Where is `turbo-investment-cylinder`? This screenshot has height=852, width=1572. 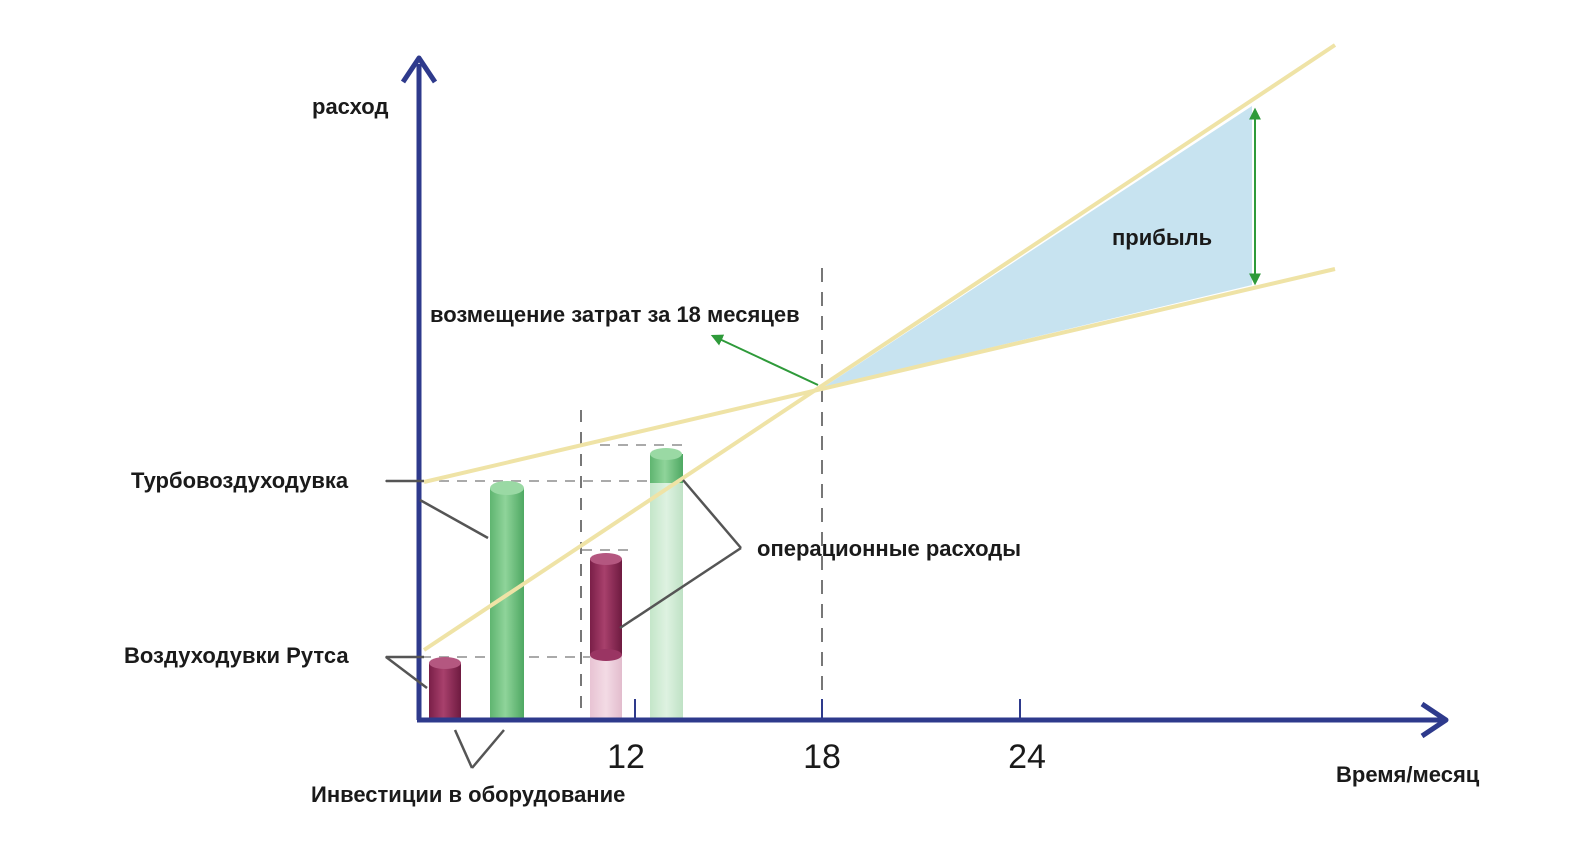
turbo-investment-cylinder is located at coordinates (507, 599).